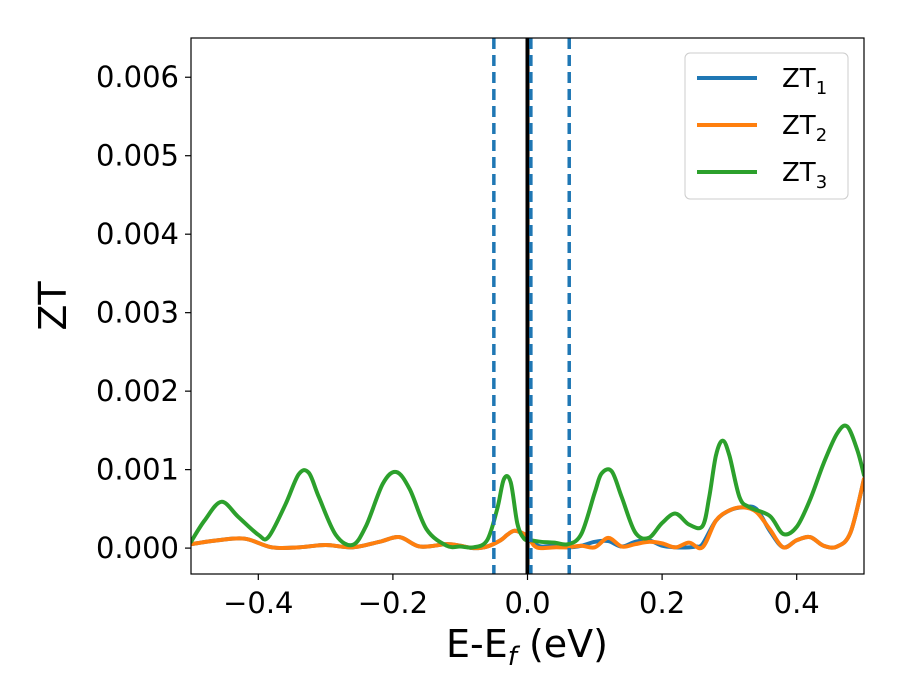  I want to click on y-tick-label: 0.001, so click(137, 470).